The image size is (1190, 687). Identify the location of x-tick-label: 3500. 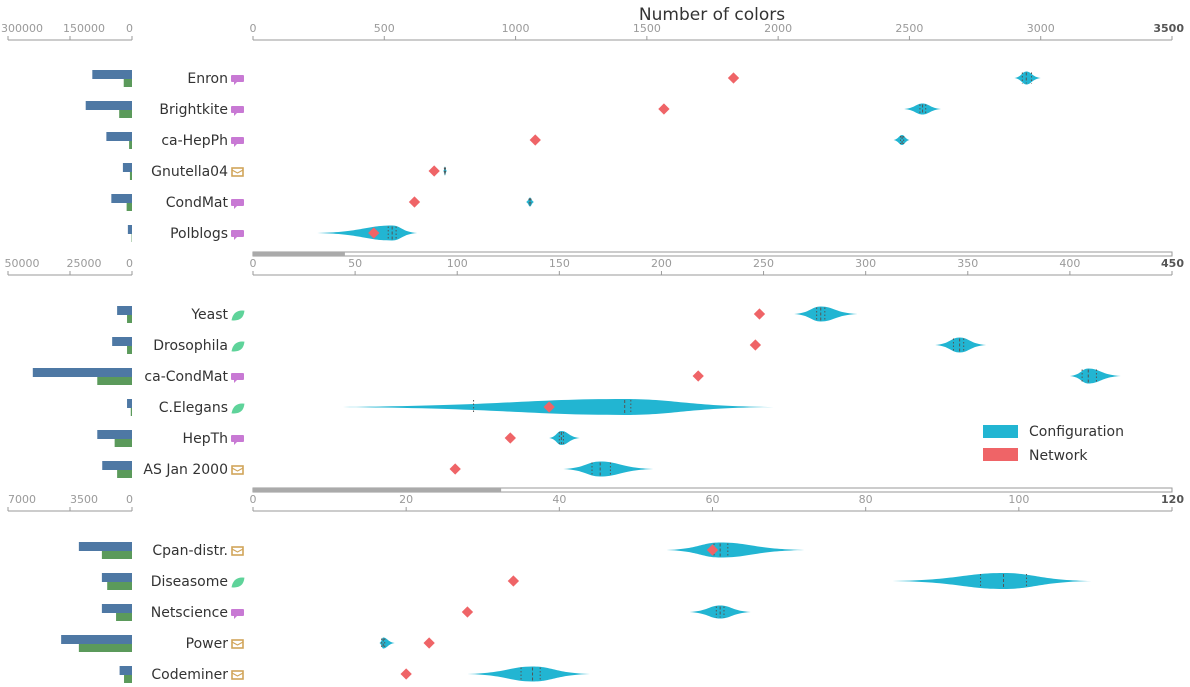
(1168, 28).